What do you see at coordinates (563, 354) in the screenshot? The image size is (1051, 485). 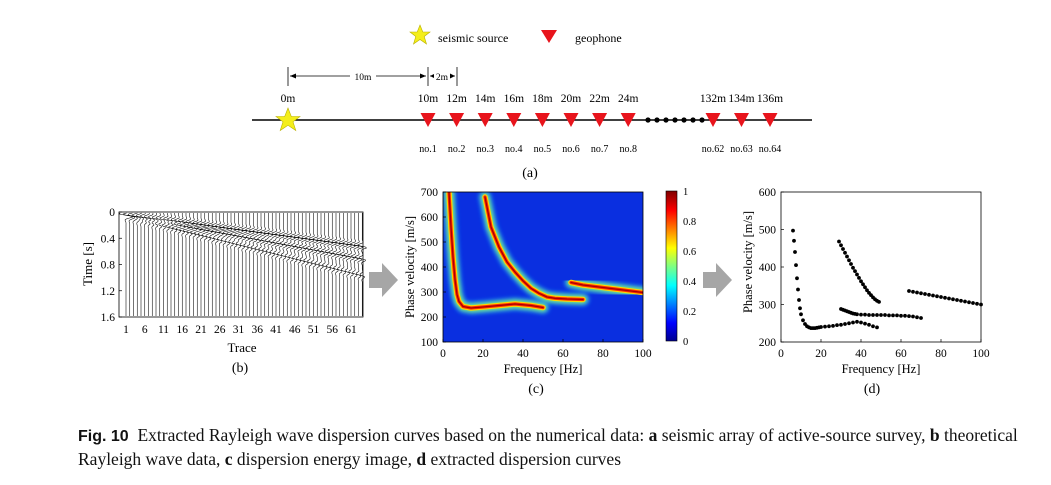 I see `energy-xtick: 60` at bounding box center [563, 354].